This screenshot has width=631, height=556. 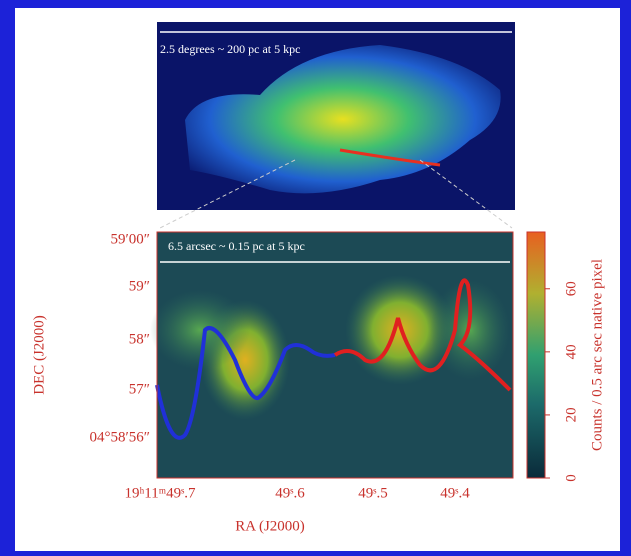 I want to click on colorbar-tick-label: 60, so click(x=571, y=288).